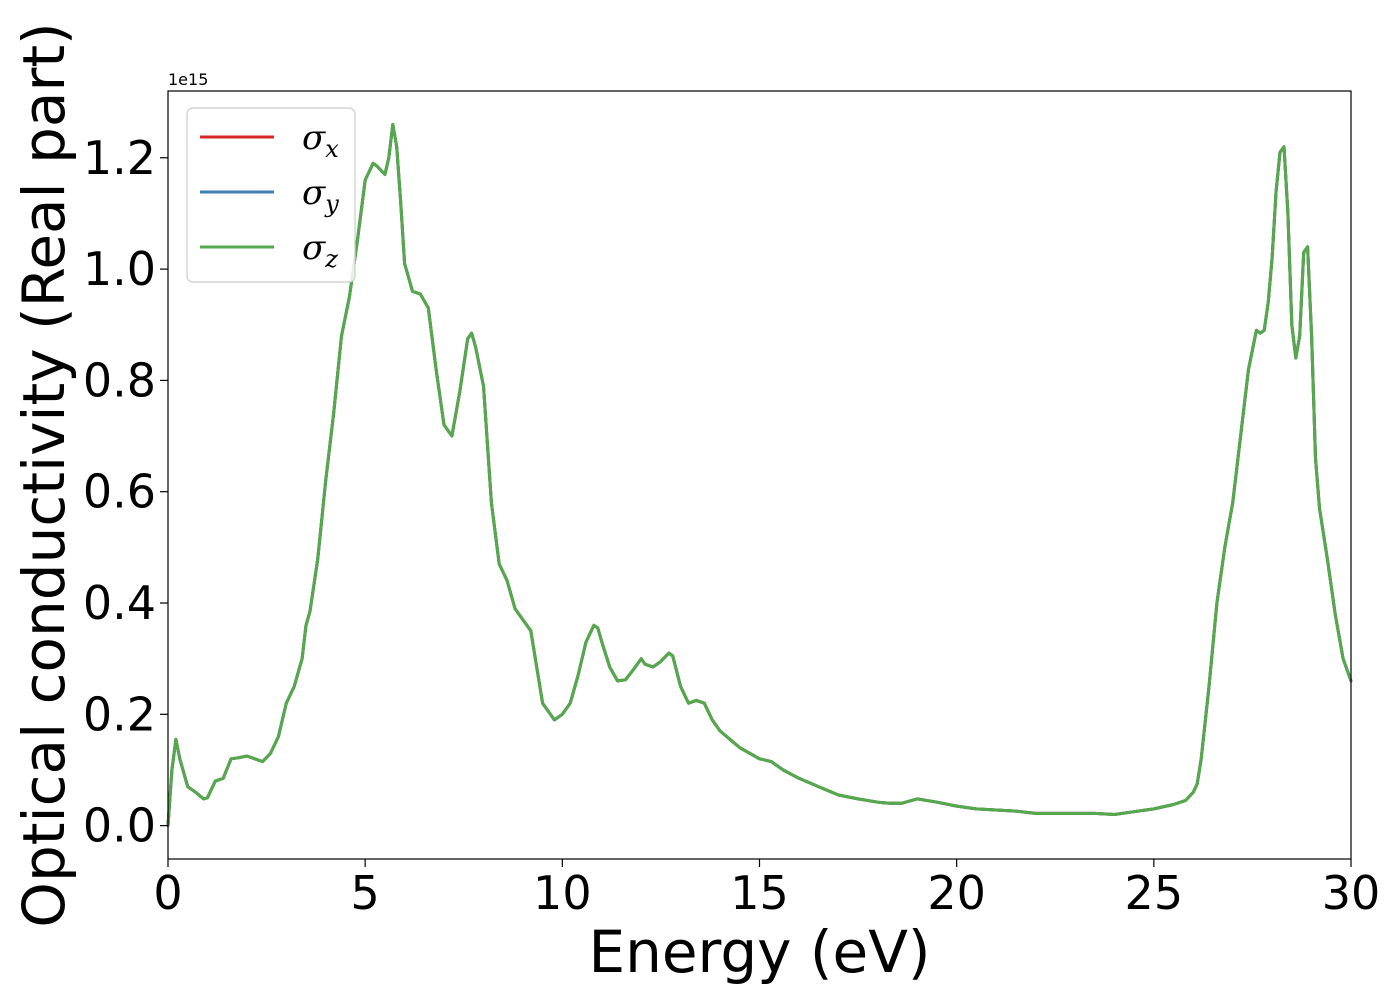 The height and width of the screenshot is (1000, 1400). I want to click on x-axis-ticks: 0 5 10 15 20 25 30, so click(766, 889).